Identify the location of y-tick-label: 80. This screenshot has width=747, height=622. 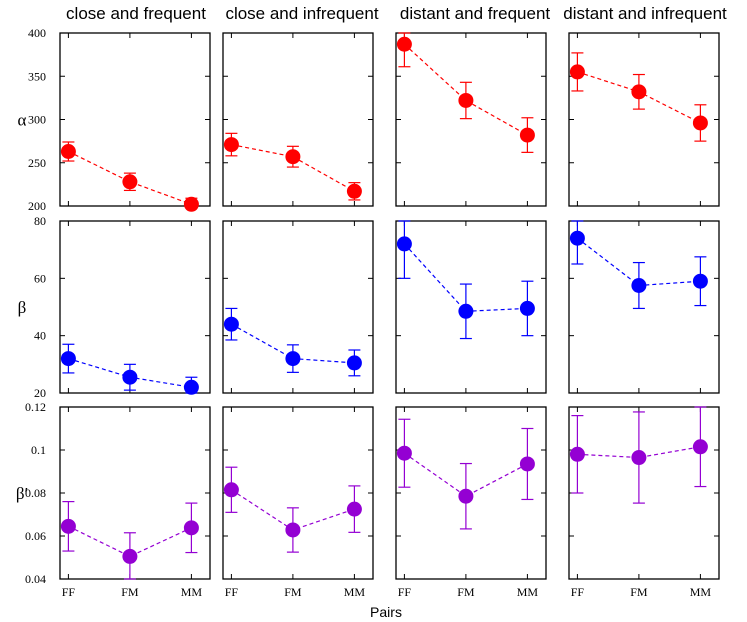
(40, 221).